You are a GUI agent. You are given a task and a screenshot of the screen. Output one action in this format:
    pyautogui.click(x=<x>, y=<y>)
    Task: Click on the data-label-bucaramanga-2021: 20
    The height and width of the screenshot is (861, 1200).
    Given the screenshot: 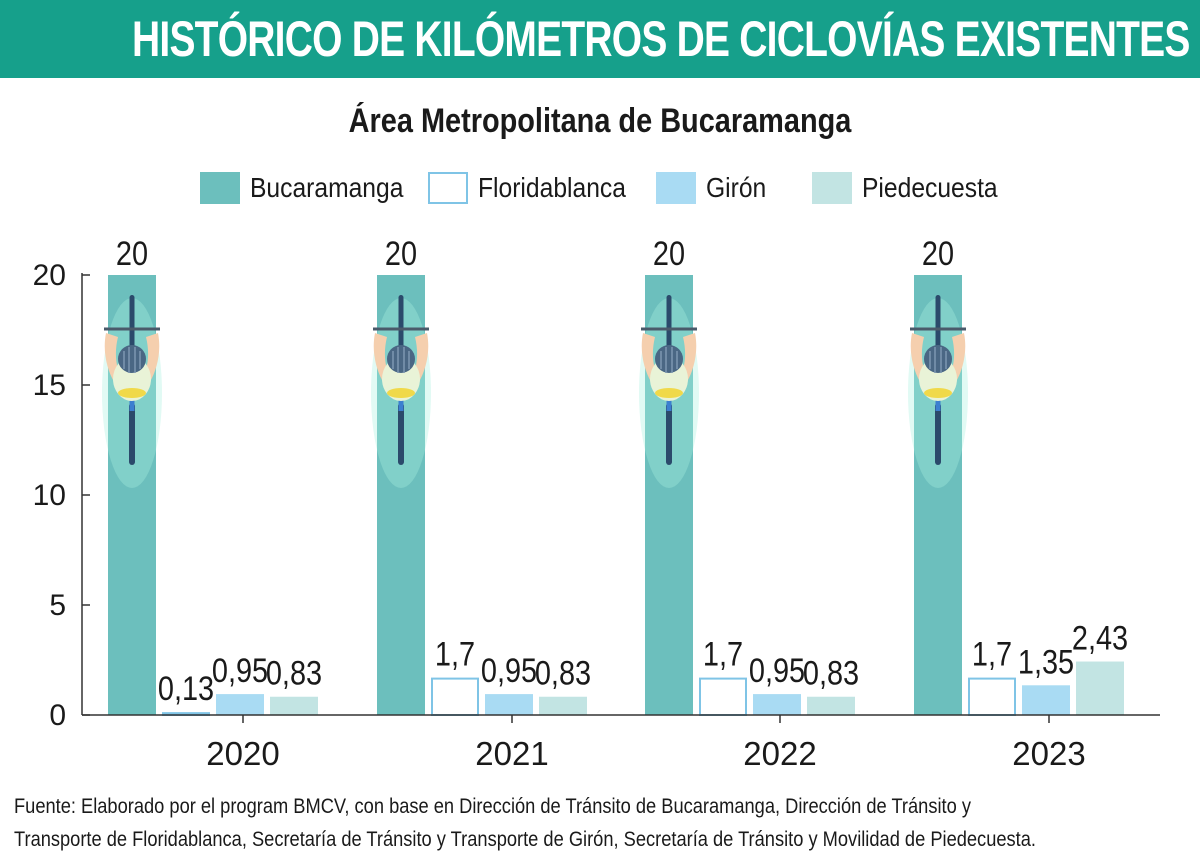 What is the action you would take?
    pyautogui.click(x=401, y=253)
    